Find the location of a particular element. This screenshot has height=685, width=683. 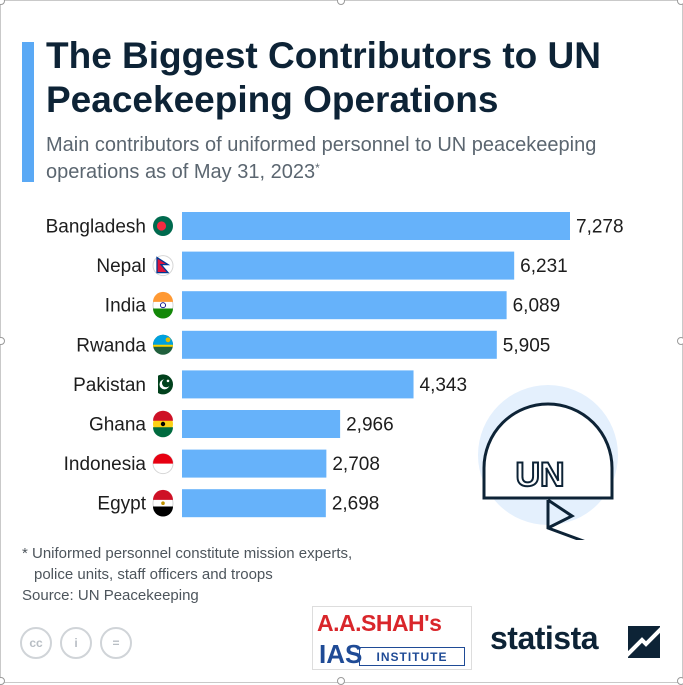

egypt-flag-eagle is located at coordinates (163, 503).